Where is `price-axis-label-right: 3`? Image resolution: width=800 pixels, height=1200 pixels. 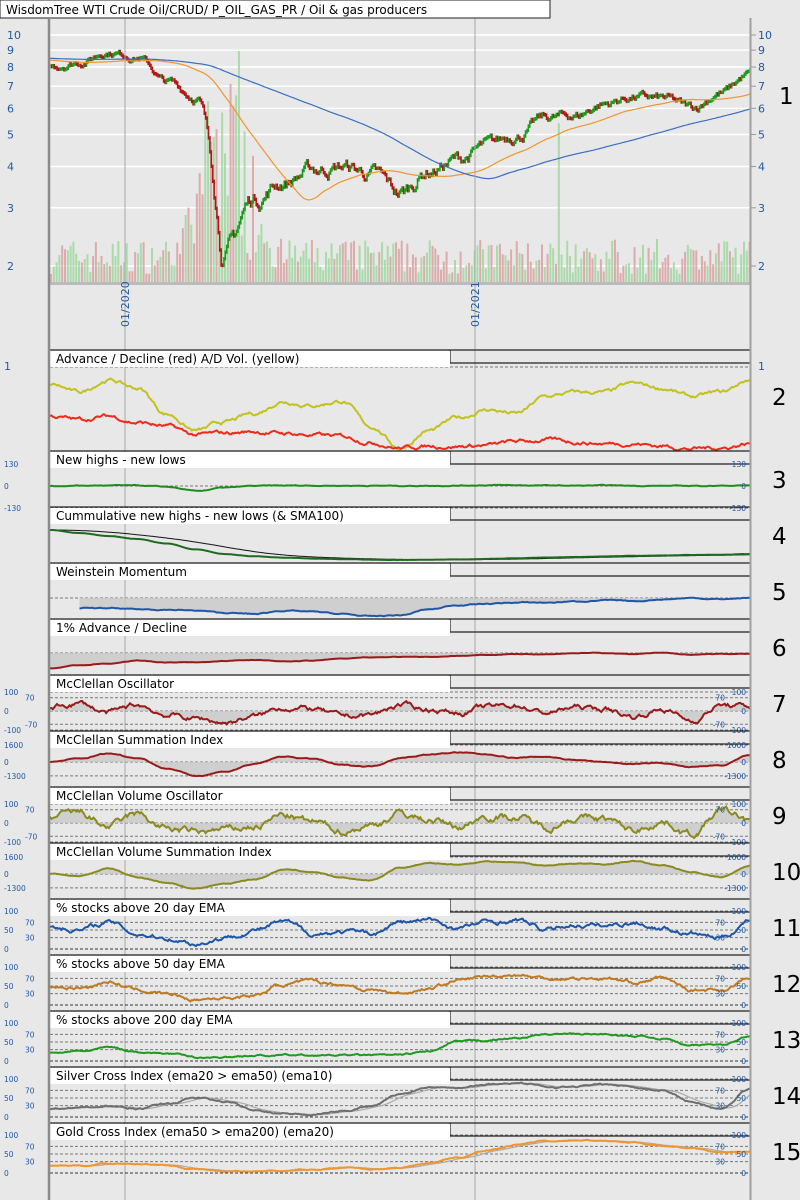
price-axis-label-right: 3 is located at coordinates (761, 208).